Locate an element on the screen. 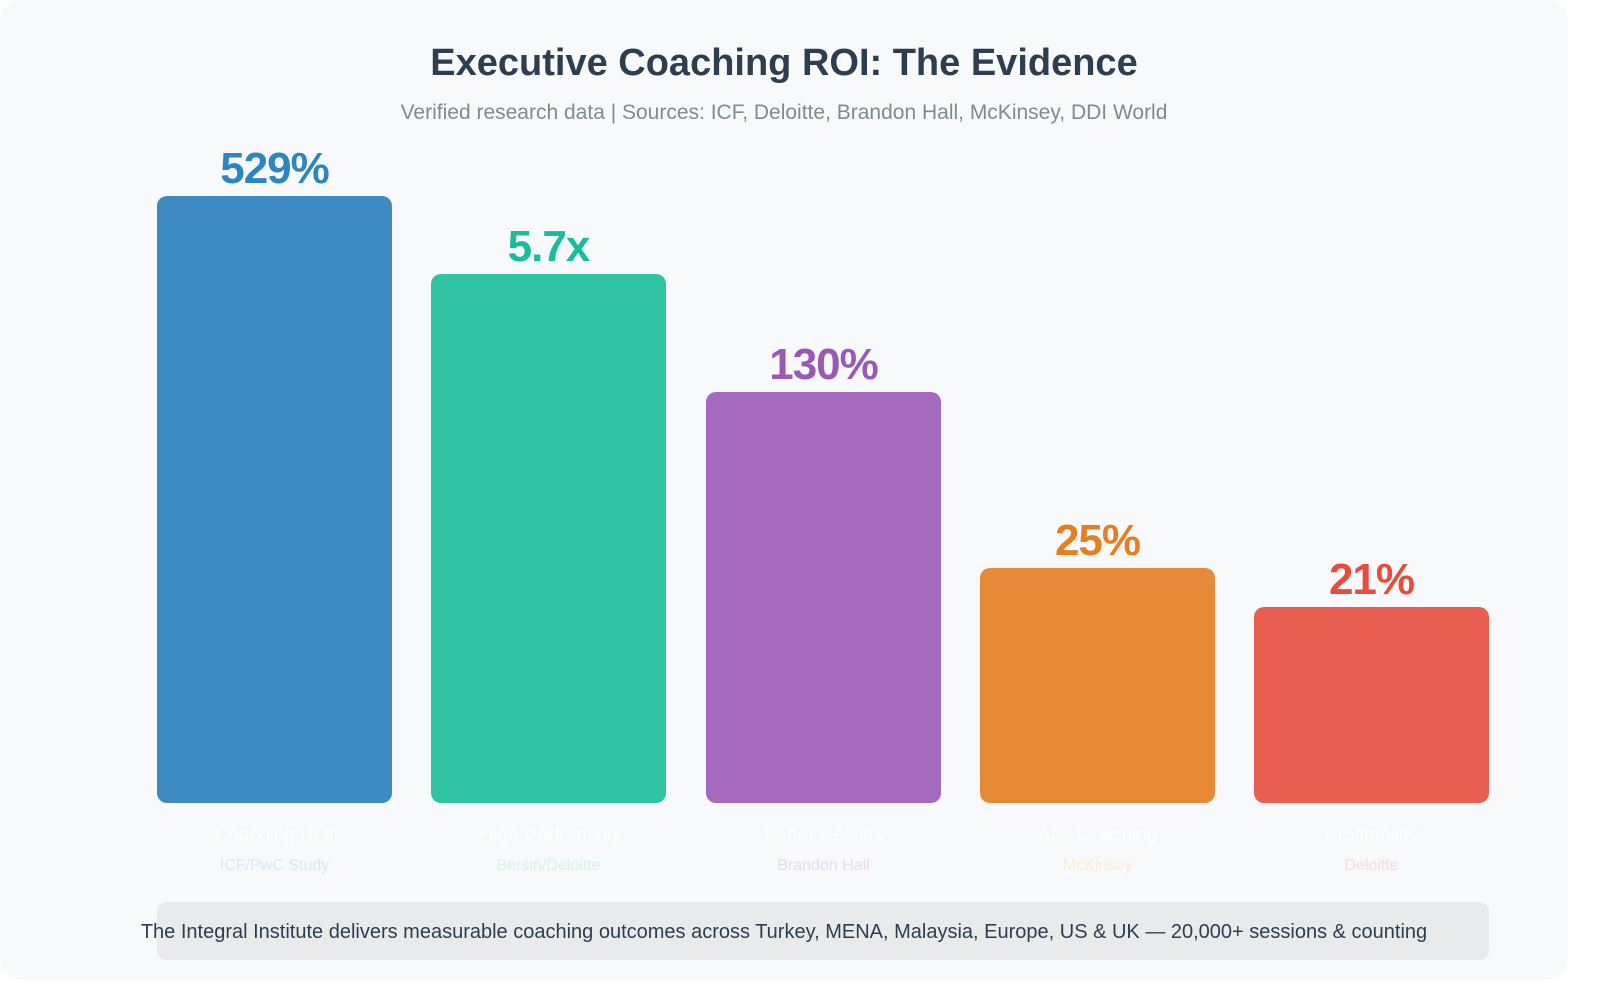 Image resolution: width=1600 pixels, height=1000 pixels. category-label: Coaching ROI is located at coordinates (274, 835).